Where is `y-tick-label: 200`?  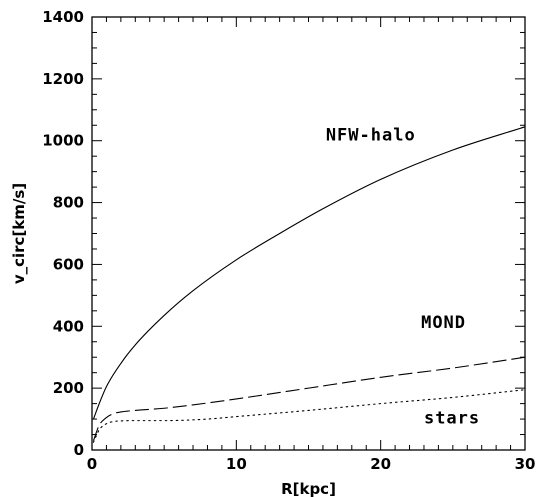
y-tick-label: 200 is located at coordinates (68, 388).